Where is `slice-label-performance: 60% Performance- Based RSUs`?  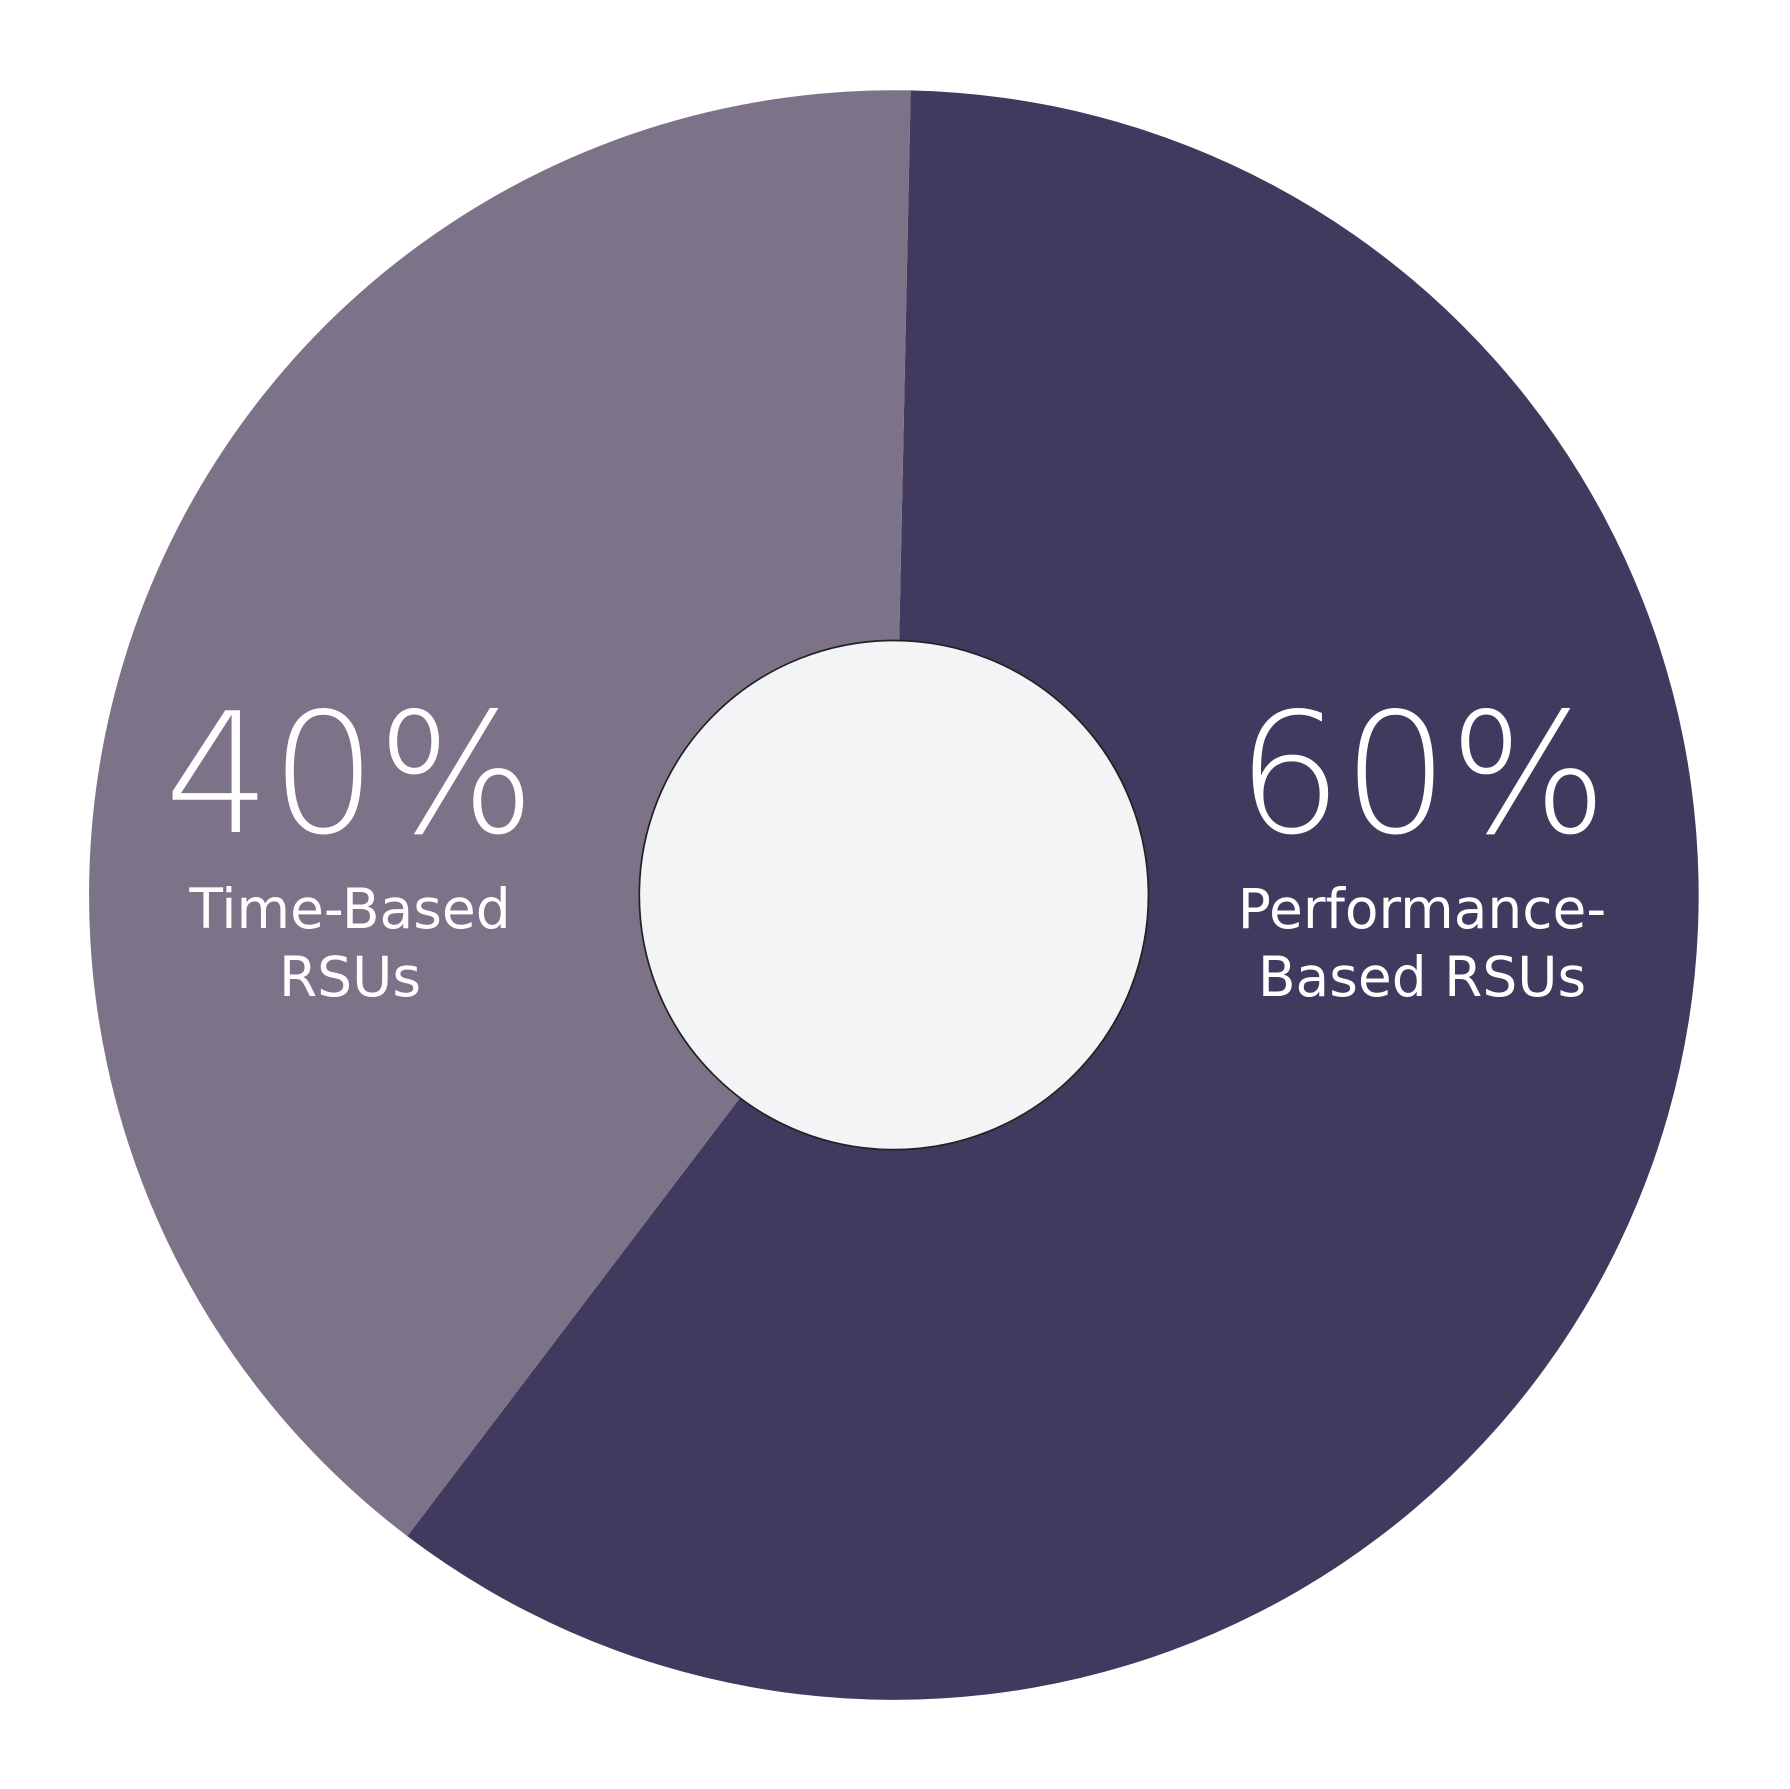
slice-label-performance: 60% Performance- Based RSUs is located at coordinates (1422, 843).